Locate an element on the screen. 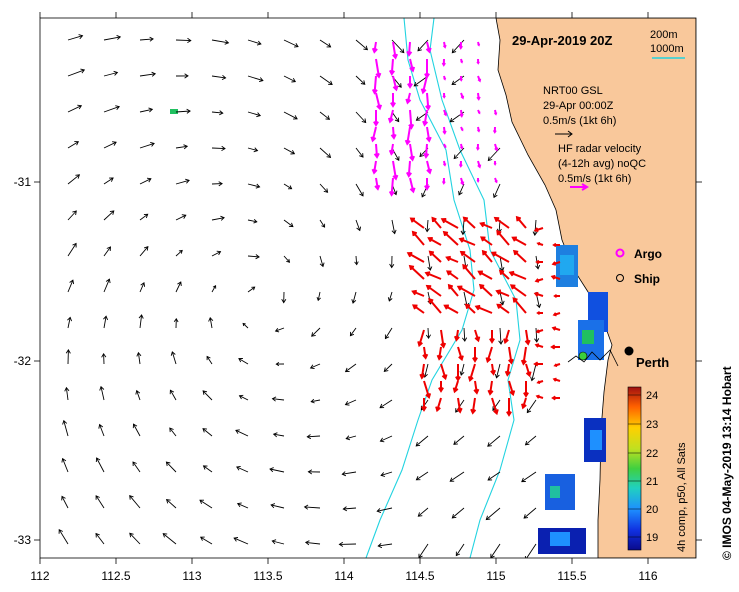 The width and height of the screenshot is (739, 592). x-tick-label: 115 is located at coordinates (495, 576).